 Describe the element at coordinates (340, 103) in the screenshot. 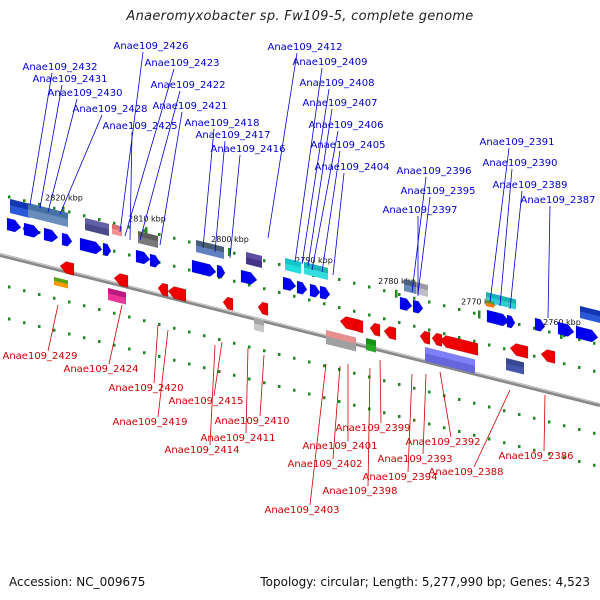

I see `top-gene-label: Anae109_2407` at that location.